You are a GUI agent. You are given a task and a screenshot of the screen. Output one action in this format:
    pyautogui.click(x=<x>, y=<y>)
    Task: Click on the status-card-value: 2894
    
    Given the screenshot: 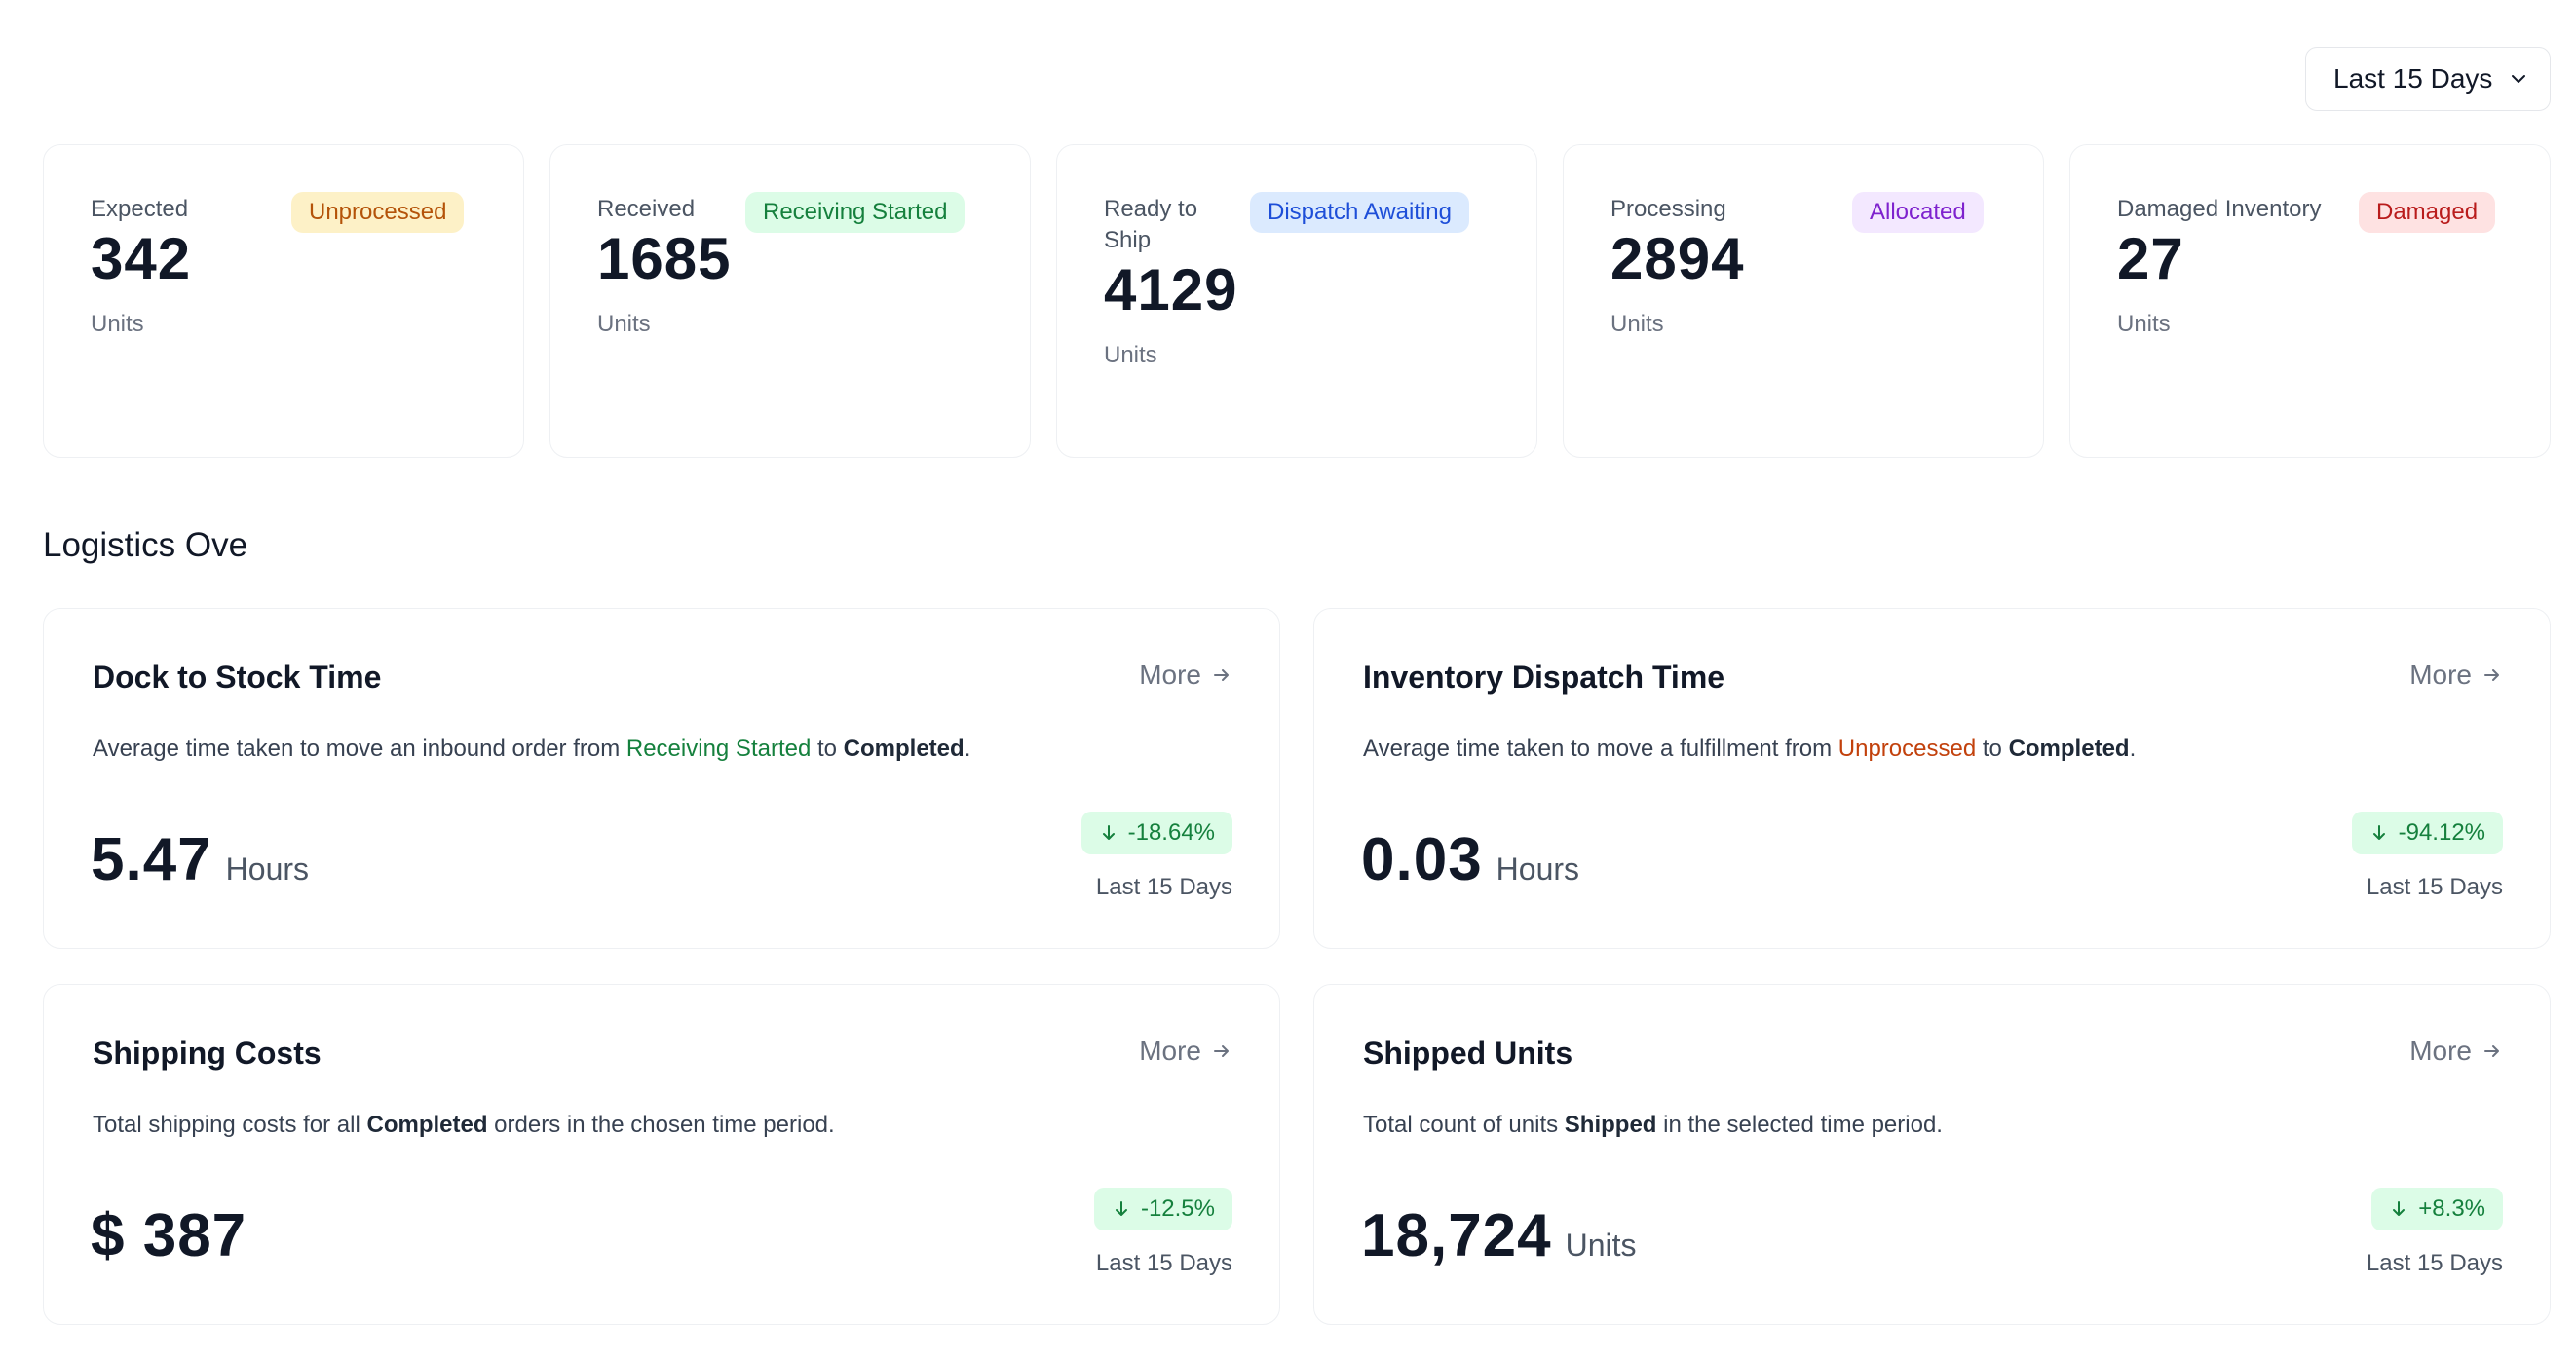 What is the action you would take?
    pyautogui.click(x=1677, y=258)
    